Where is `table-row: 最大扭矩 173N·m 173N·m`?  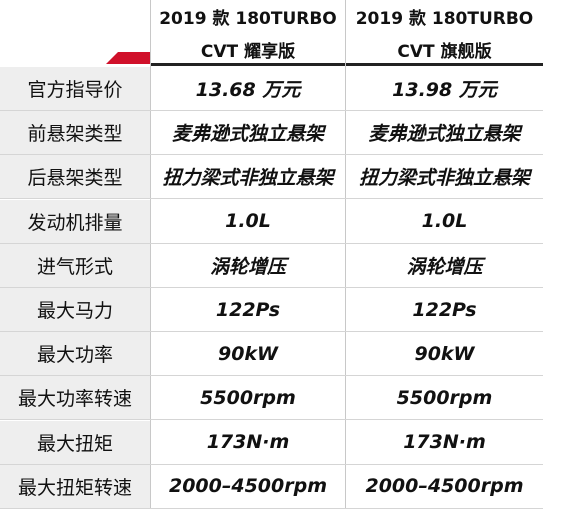
table-row: 最大扭矩 173N·m 173N·m is located at coordinates (271, 442).